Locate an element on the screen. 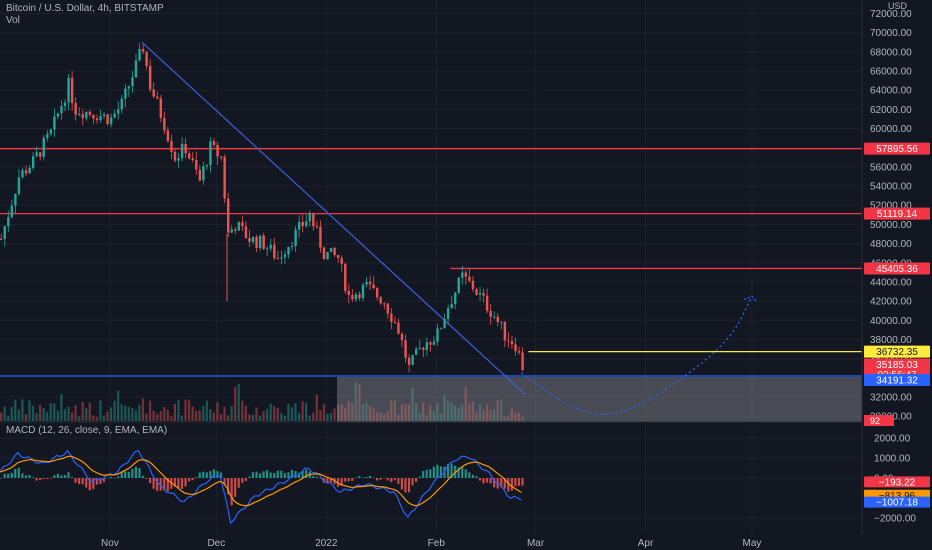  projection-path is located at coordinates (637, 355).